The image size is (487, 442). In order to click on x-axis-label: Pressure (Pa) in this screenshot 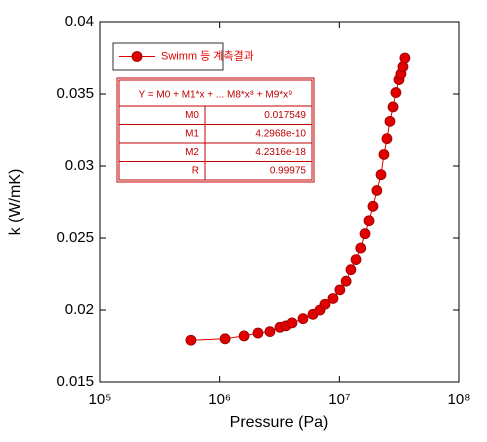, I will do `click(279, 422)`.